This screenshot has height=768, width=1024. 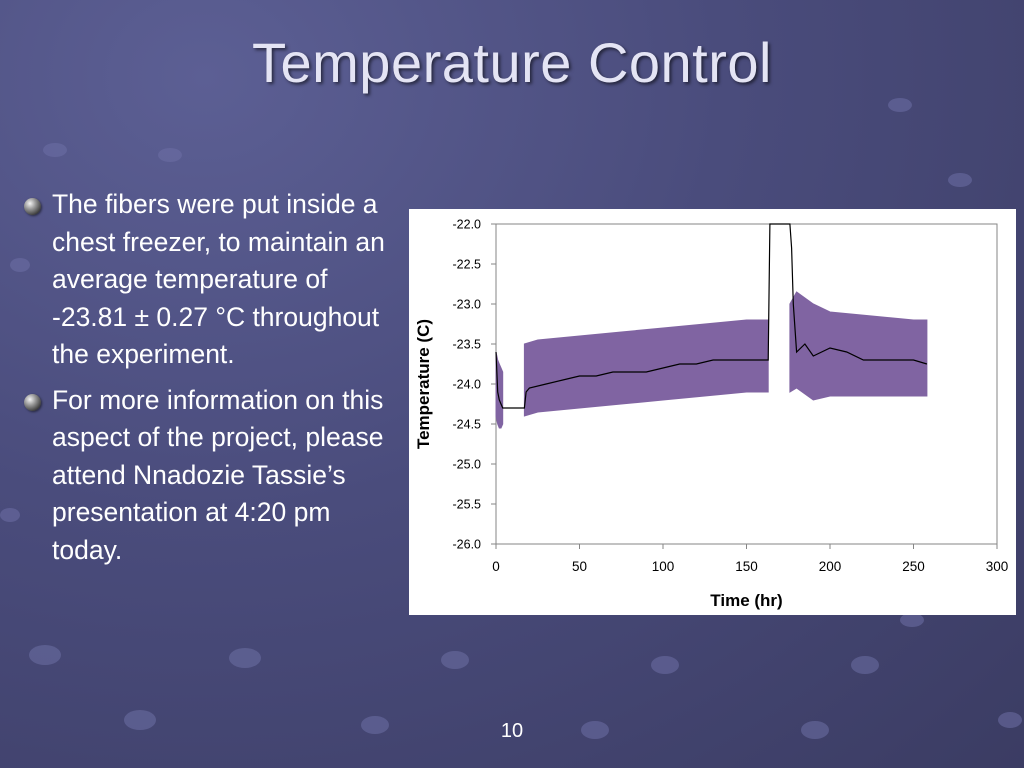 What do you see at coordinates (913, 566) in the screenshot?
I see `x-tick-label: 250` at bounding box center [913, 566].